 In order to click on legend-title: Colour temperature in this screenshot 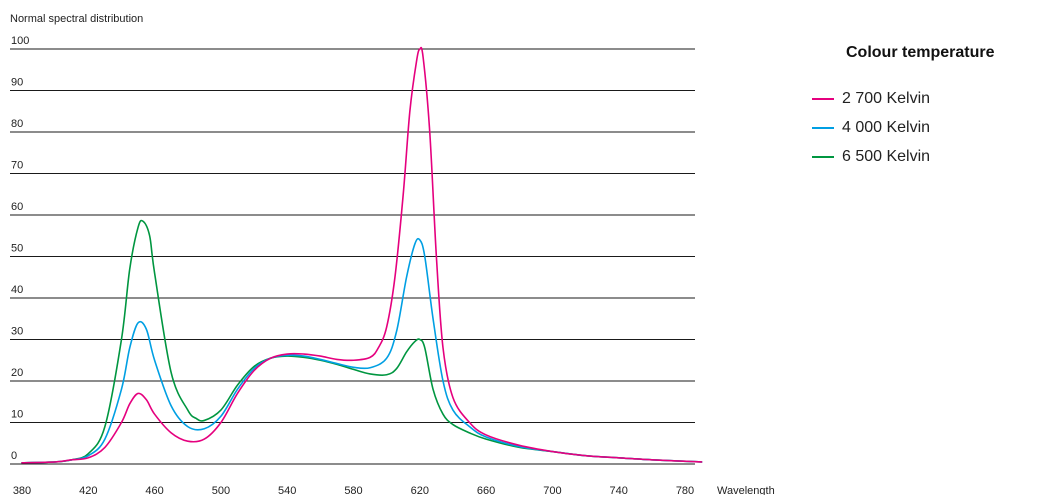, I will do `click(920, 52)`.